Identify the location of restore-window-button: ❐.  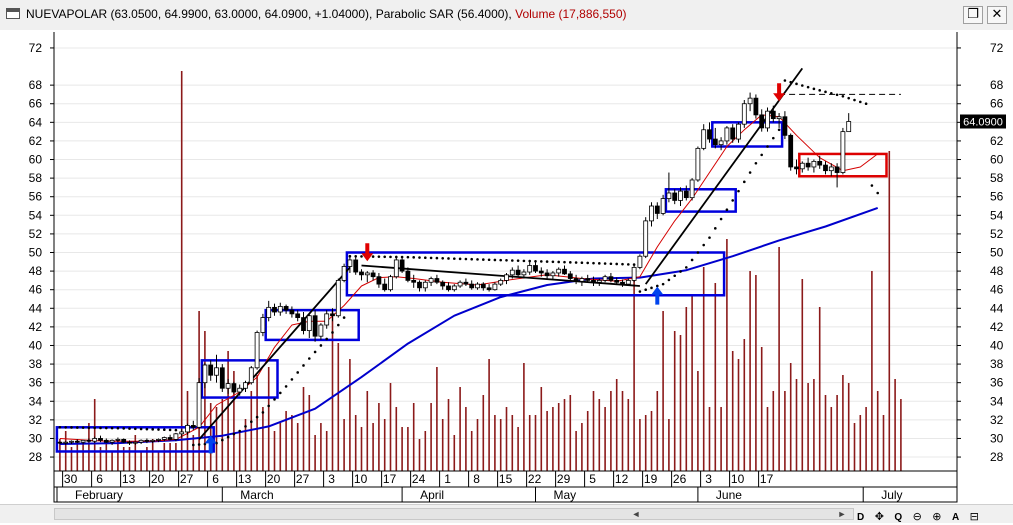
(973, 15).